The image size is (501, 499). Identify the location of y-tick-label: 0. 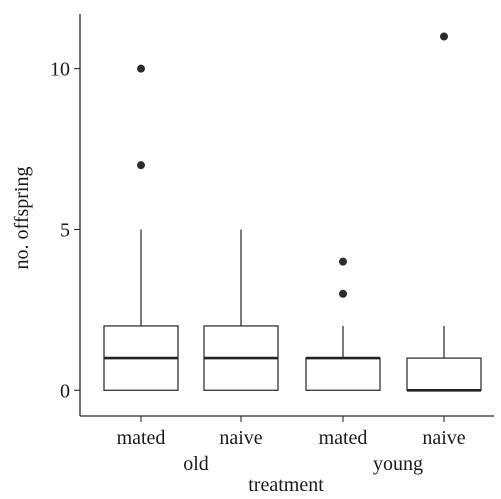
(65, 391).